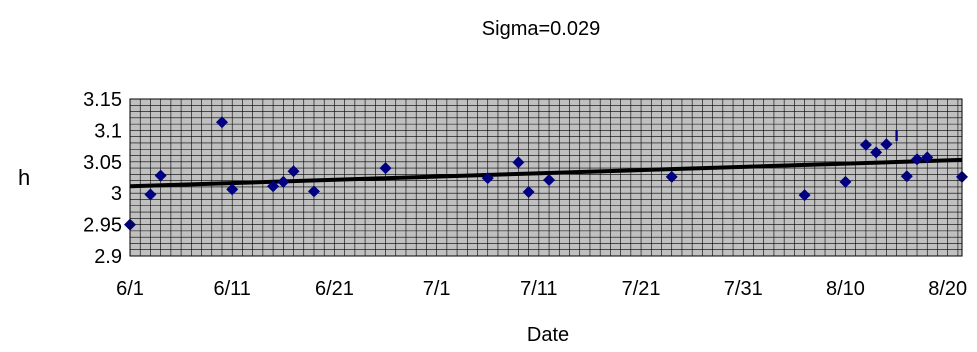 This screenshot has height=352, width=977. Describe the element at coordinates (24, 177) in the screenshot. I see `y-axis-label: h` at that location.